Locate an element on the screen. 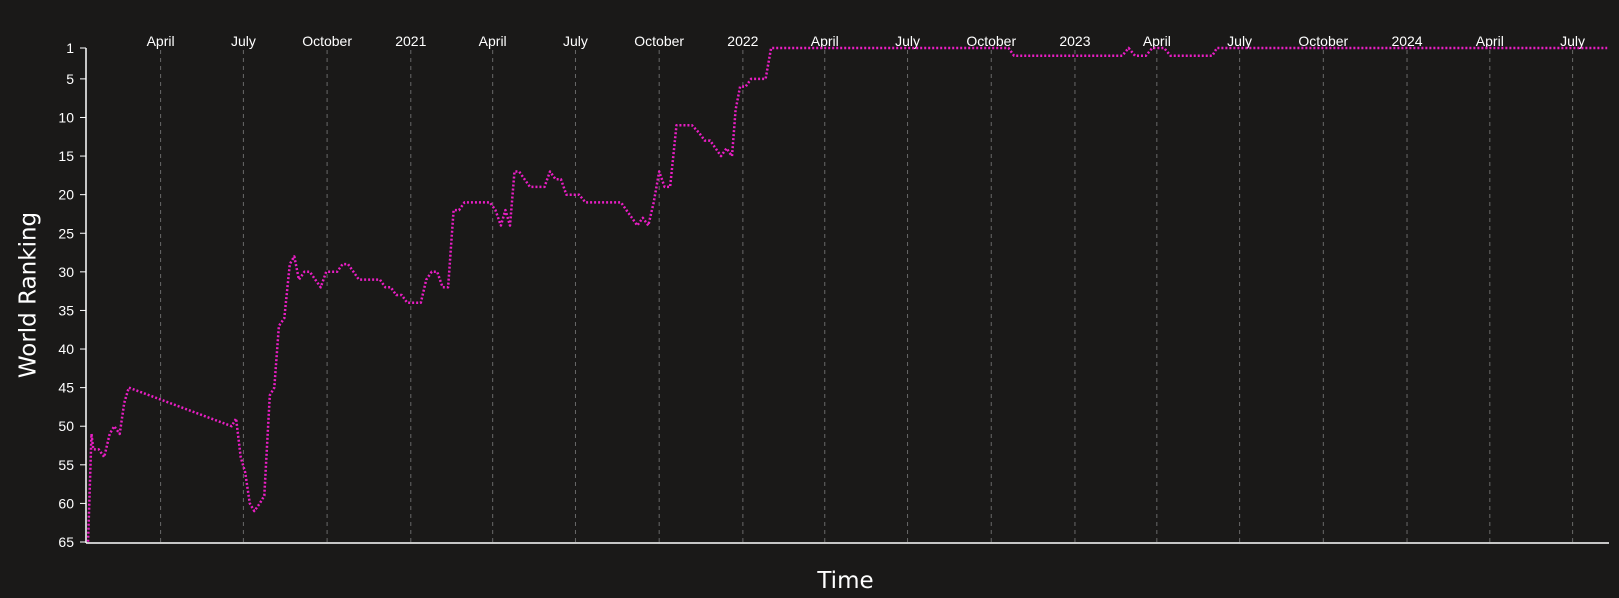 The width and height of the screenshot is (1619, 598). x-tick-label: 2021 is located at coordinates (410, 41).